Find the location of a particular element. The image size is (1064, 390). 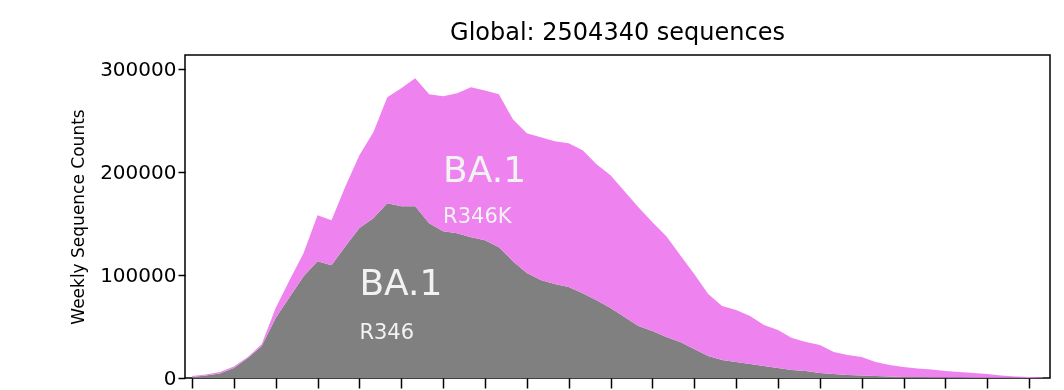

y-tick-label: 300000 is located at coordinates (138, 68).